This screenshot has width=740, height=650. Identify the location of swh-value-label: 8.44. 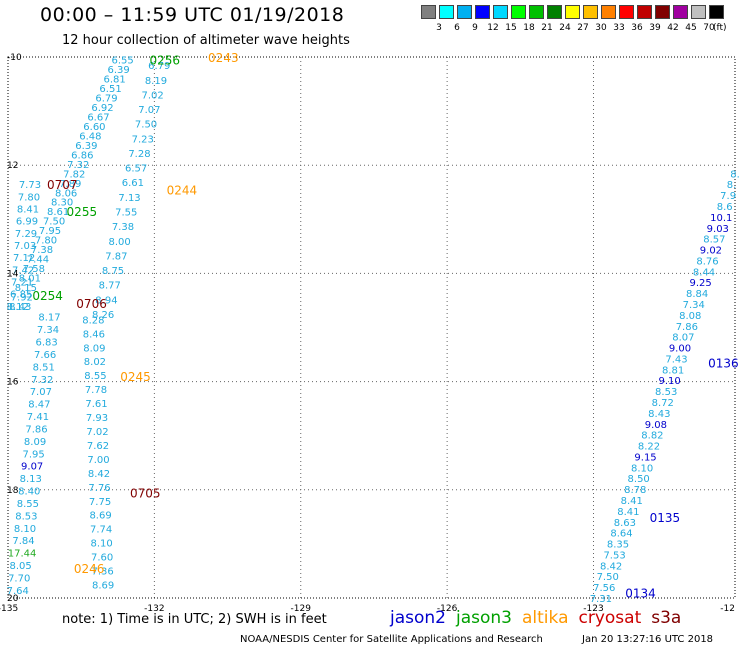
(704, 272).